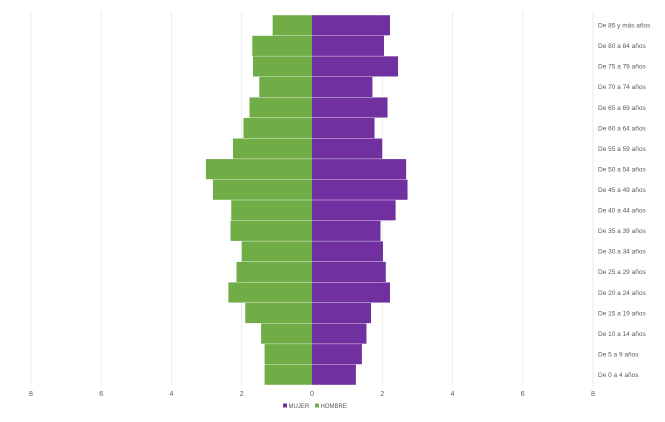 This screenshot has height=422, width=665. I want to click on age-label-17: De 85 y más años, so click(624, 26).